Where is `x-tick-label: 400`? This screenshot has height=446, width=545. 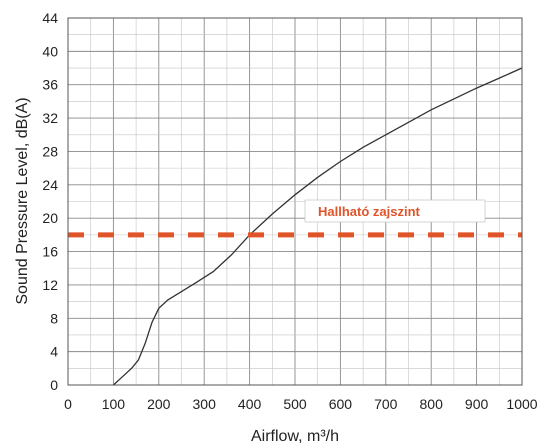 x-tick-label: 400 is located at coordinates (250, 404).